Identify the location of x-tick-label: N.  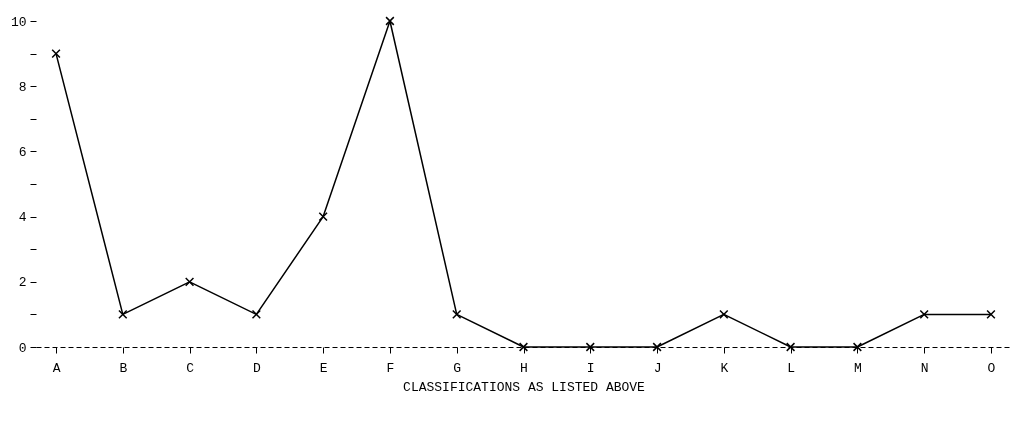
(924, 368).